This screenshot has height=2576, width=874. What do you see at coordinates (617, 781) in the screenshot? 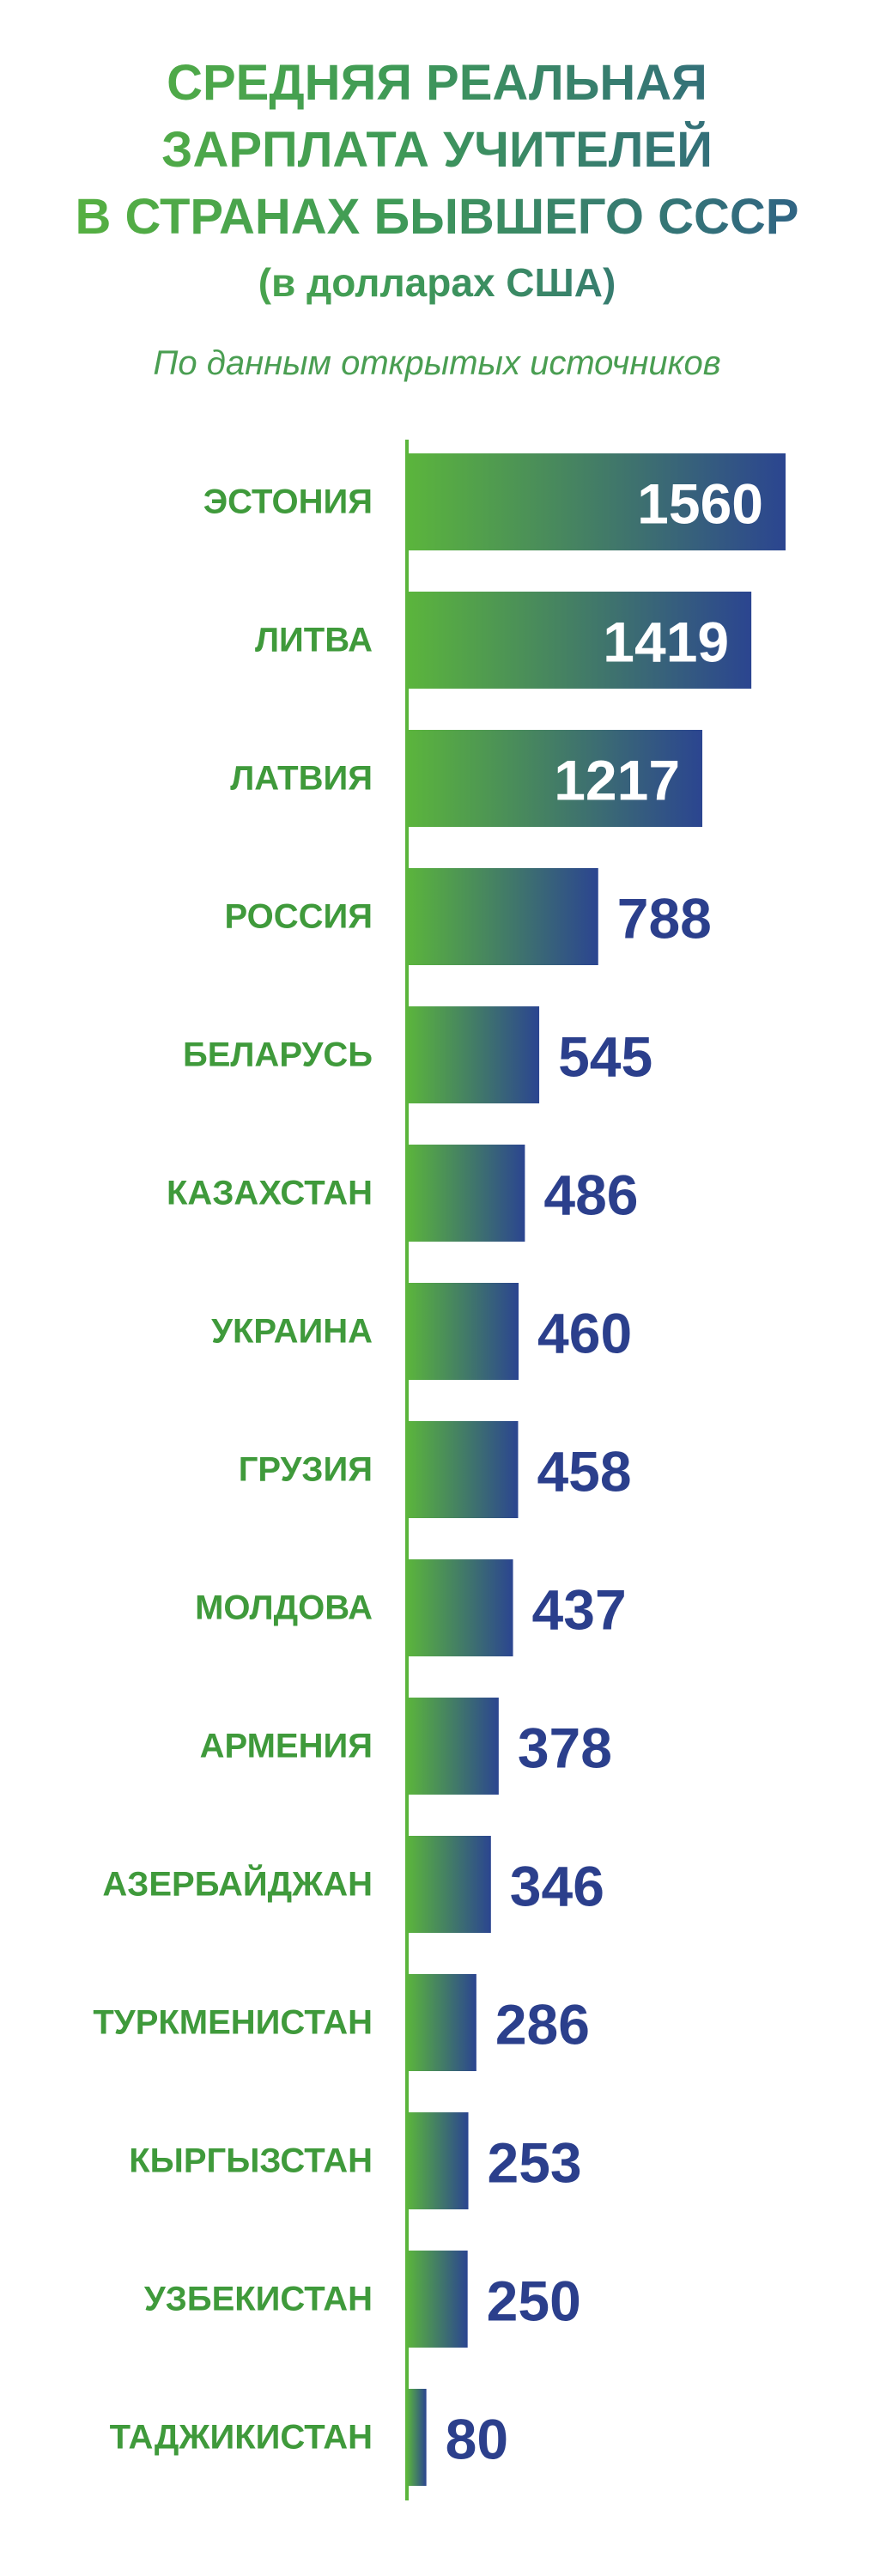
I see `value-label: 1217` at bounding box center [617, 781].